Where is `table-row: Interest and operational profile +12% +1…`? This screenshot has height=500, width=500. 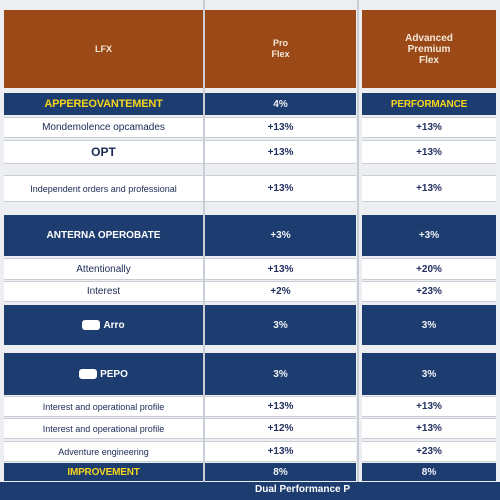
table-row: Interest and operational profile +12% +1… is located at coordinates (250, 428).